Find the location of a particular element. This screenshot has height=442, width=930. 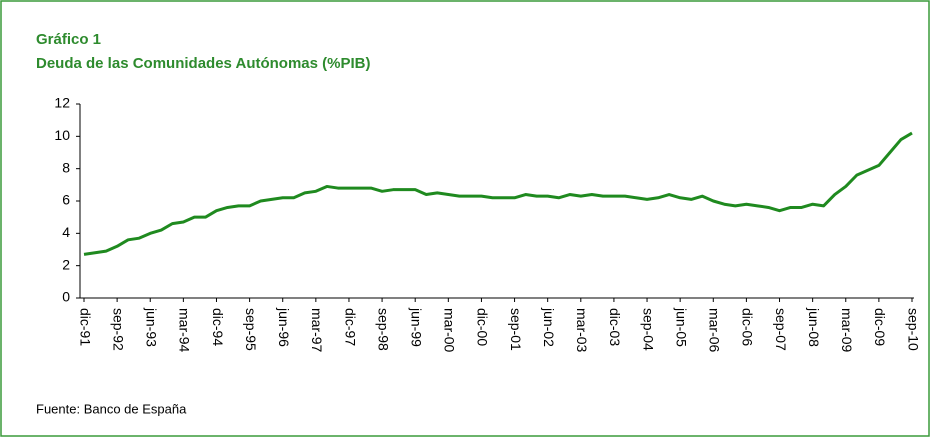

x-tick-label: sep-10 is located at coordinates (913, 329).